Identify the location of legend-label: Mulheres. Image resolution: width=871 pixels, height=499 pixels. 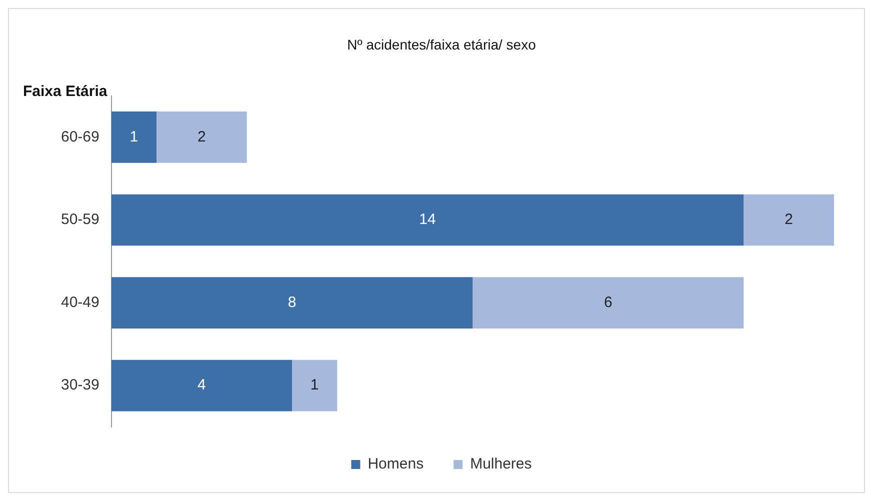
(501, 464).